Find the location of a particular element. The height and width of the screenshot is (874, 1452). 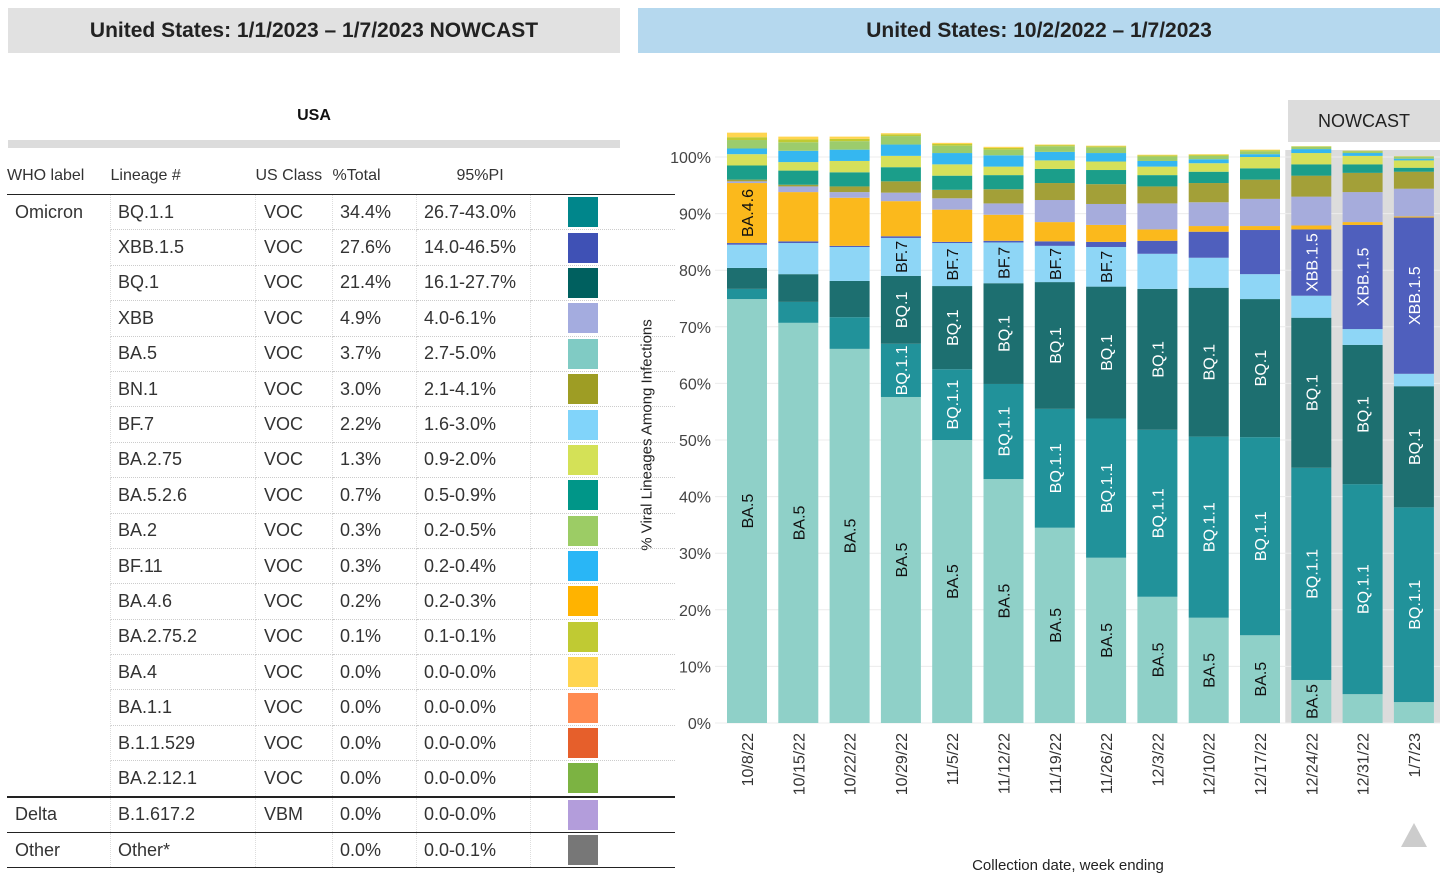

x-tick-label: 1/7/23 is located at coordinates (1415, 755).